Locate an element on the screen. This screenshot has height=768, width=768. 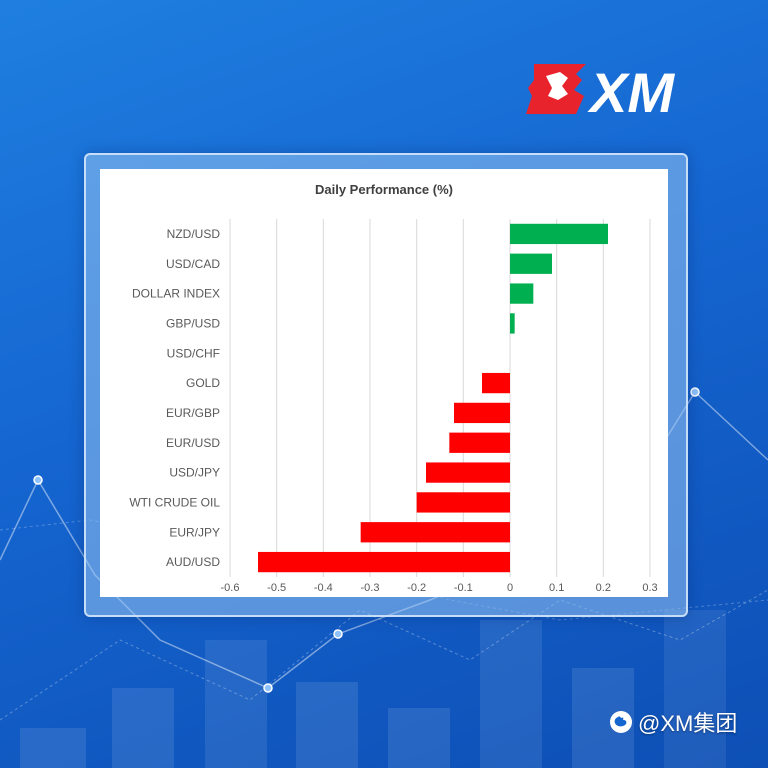
x-tick-label: -0.6 is located at coordinates (230, 588).